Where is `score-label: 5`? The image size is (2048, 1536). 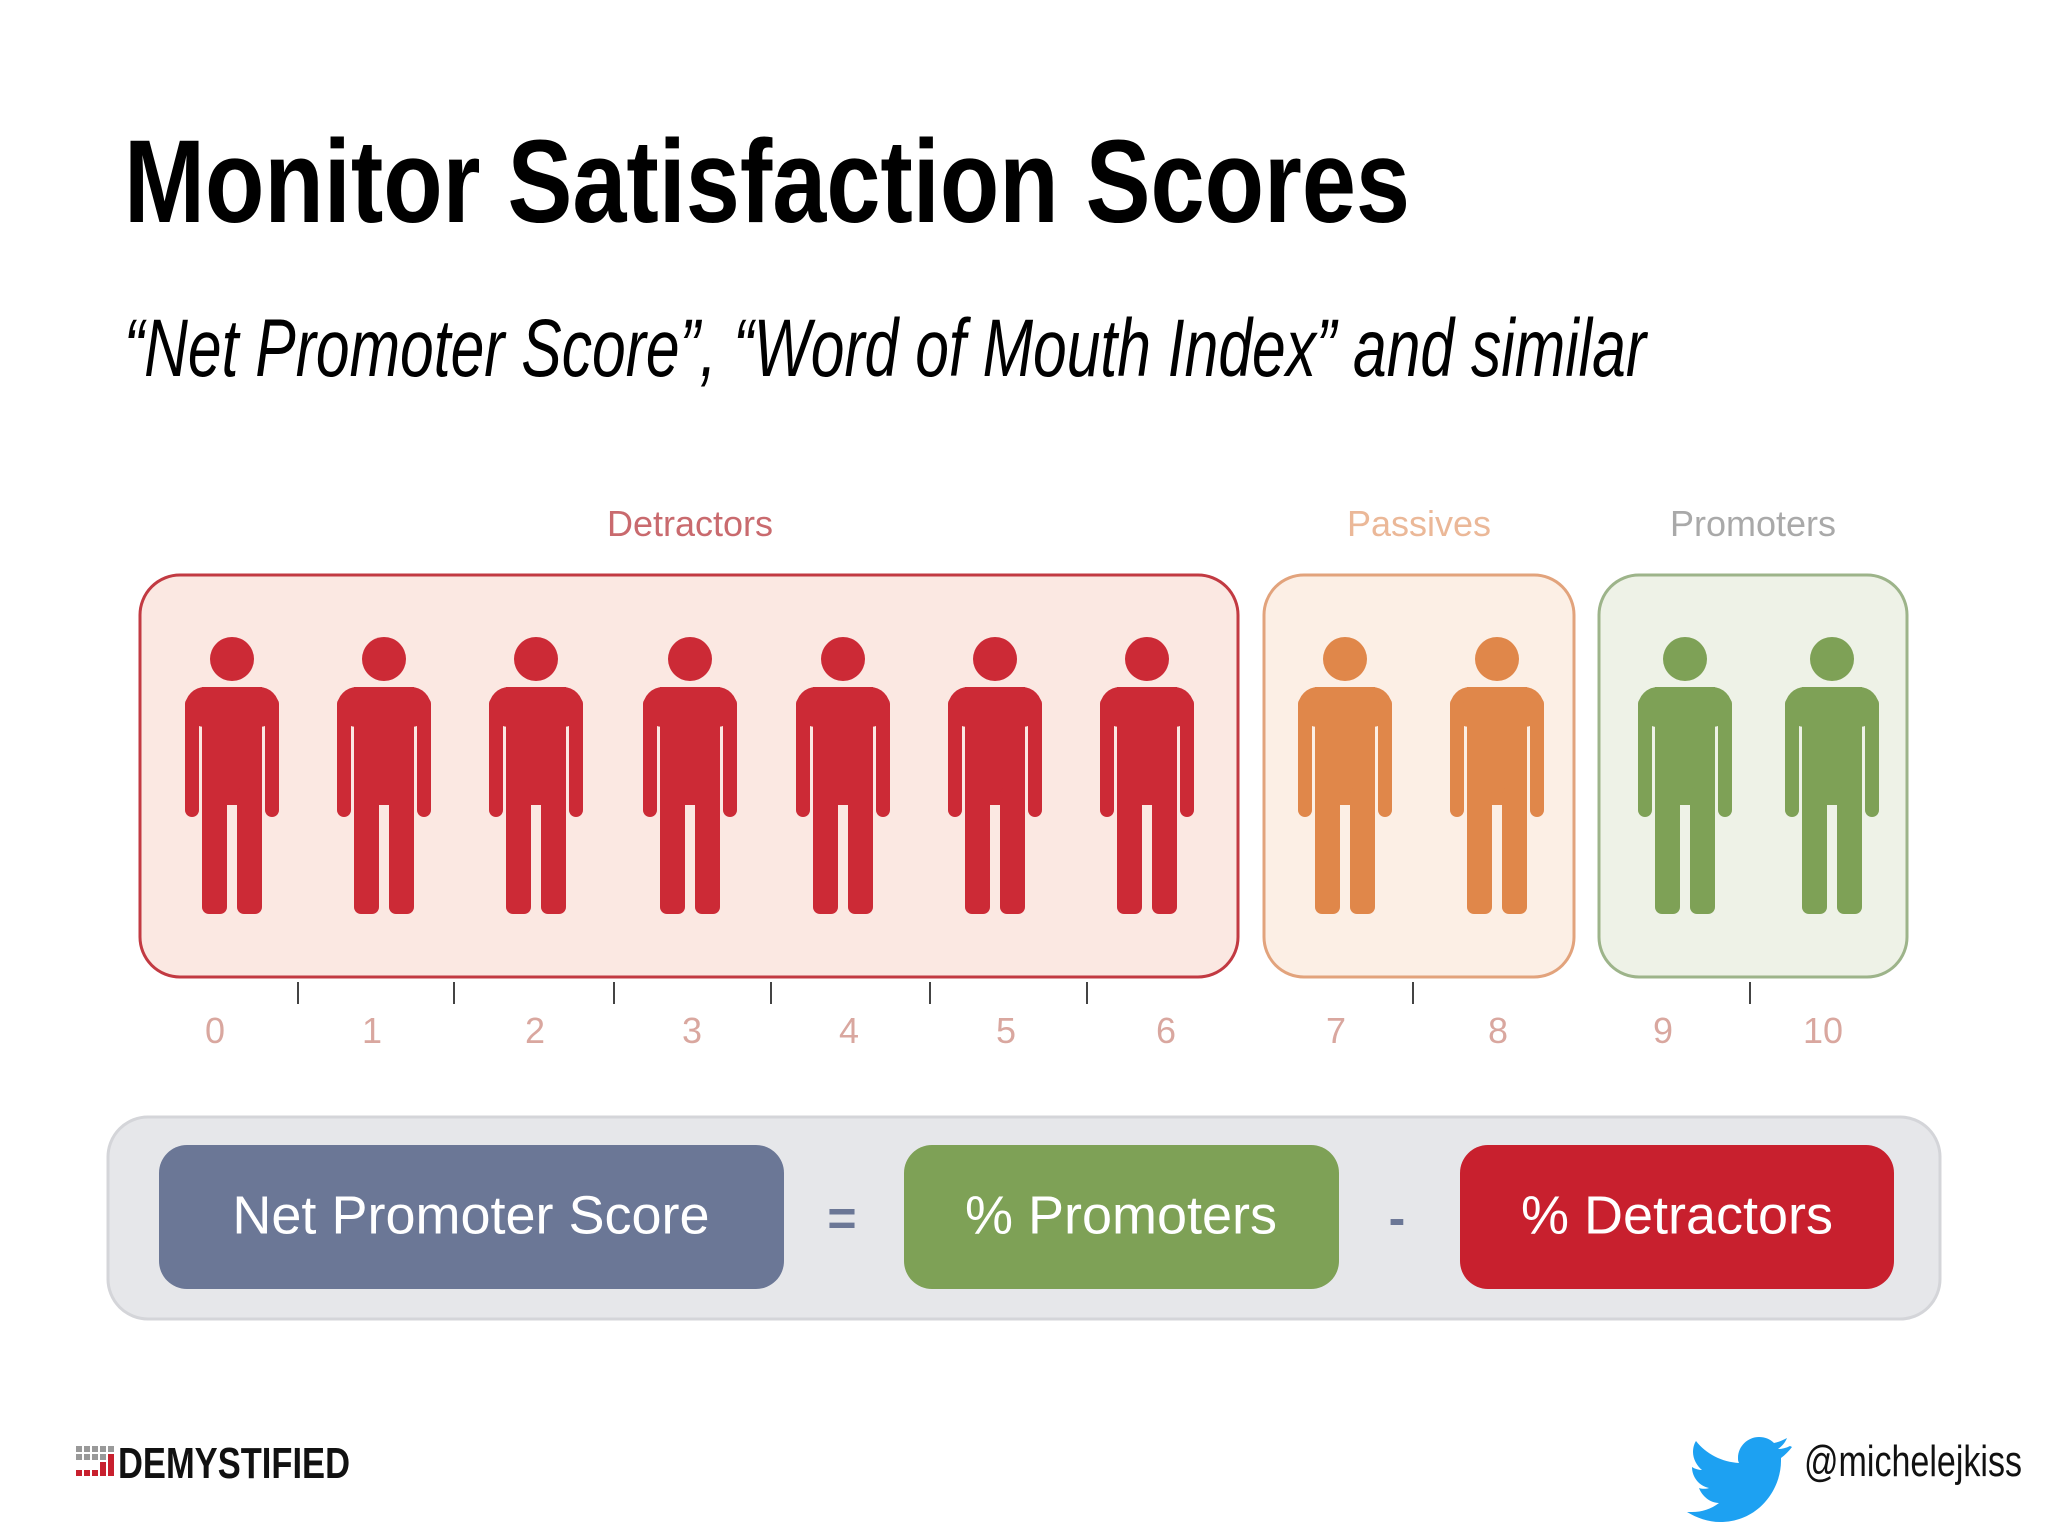 score-label: 5 is located at coordinates (1006, 1030).